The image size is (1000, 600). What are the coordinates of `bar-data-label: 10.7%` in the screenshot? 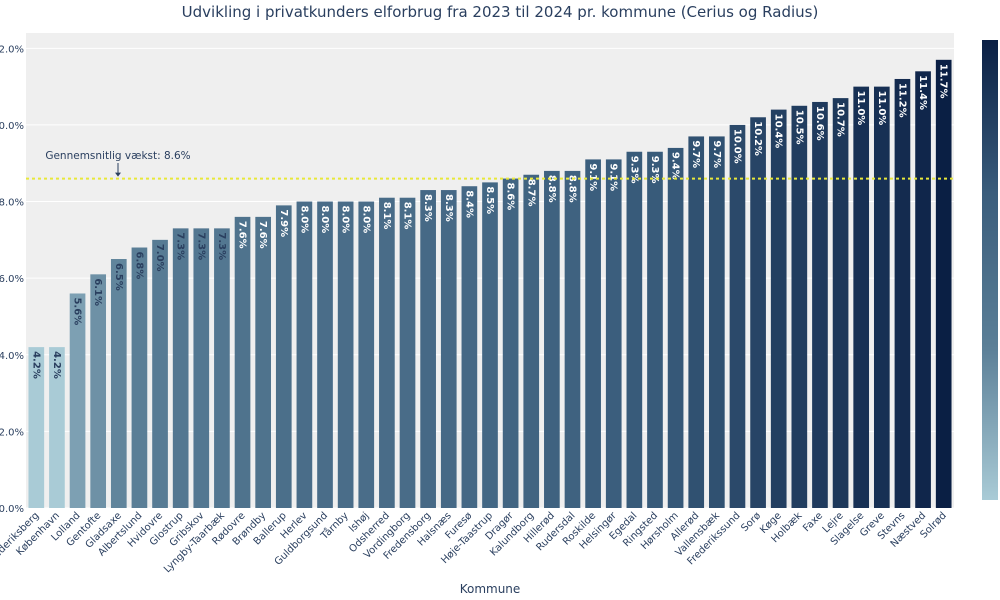 It's located at (840, 119).